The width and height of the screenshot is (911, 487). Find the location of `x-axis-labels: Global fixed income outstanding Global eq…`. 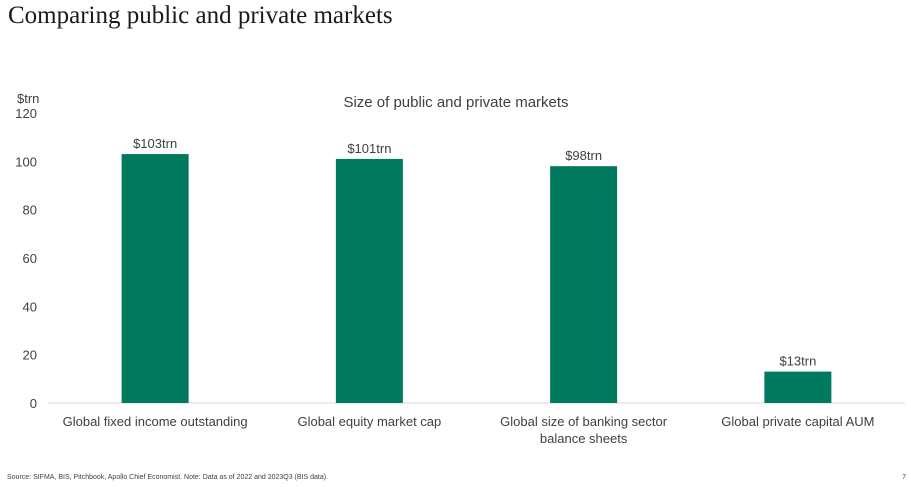

x-axis-labels: Global fixed income outstanding Global eq… is located at coordinates (469, 430).